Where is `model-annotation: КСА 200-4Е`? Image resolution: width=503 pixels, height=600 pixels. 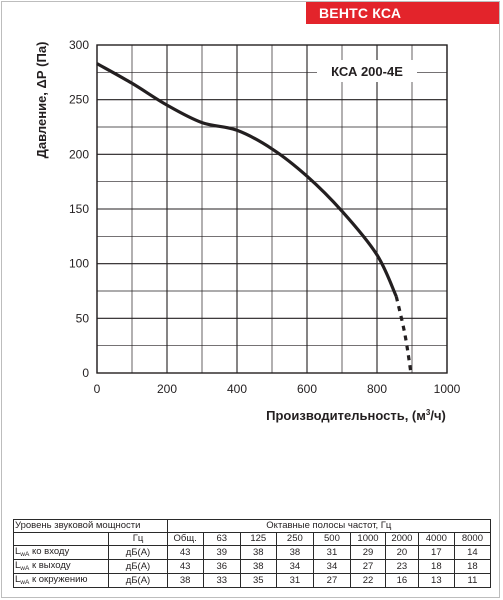 model-annotation: КСА 200-4Е is located at coordinates (367, 71).